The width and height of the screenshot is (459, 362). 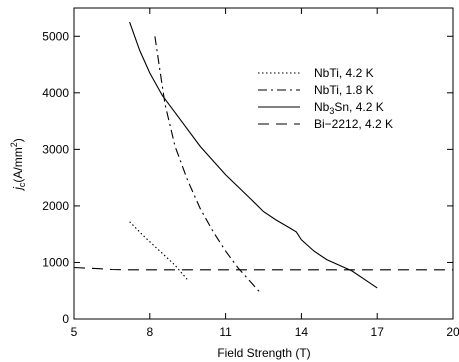 What do you see at coordinates (55, 262) in the screenshot?
I see `y-tick-label: 1000` at bounding box center [55, 262].